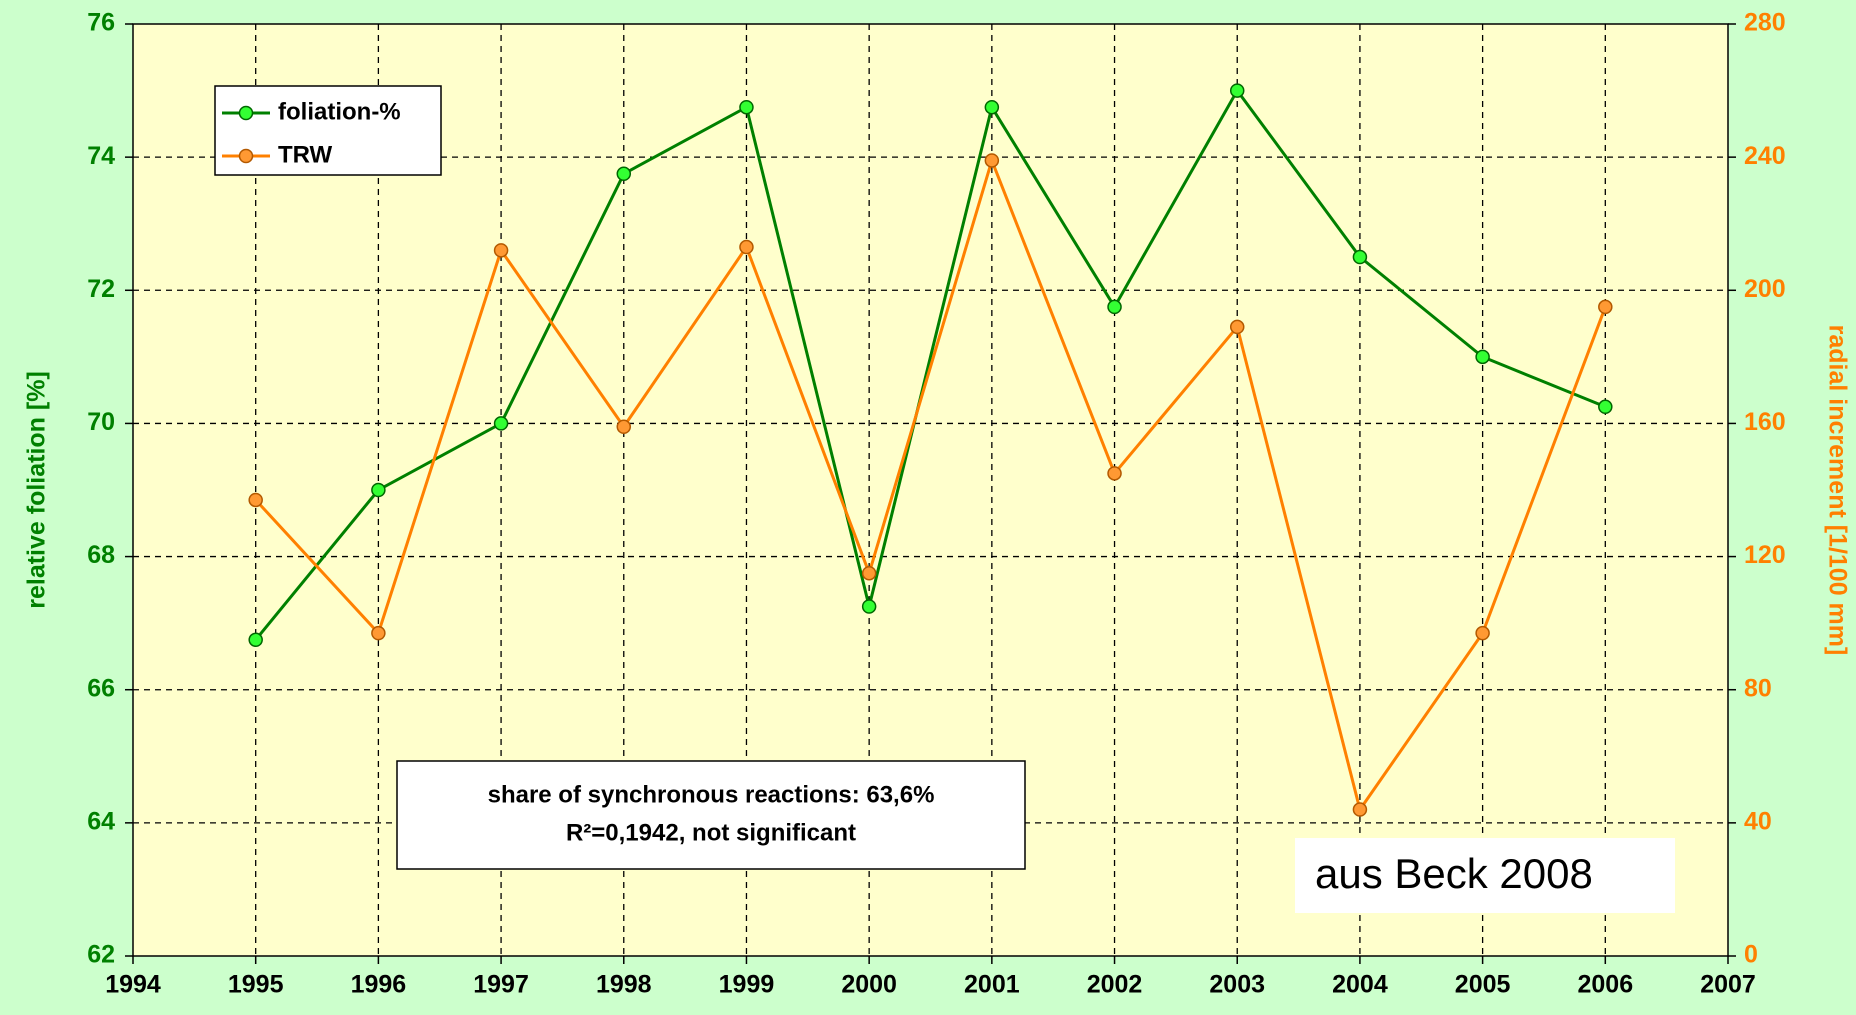 The image size is (1856, 1015). Describe the element at coordinates (305, 154) in the screenshot. I see `legend-label: TRW` at that location.